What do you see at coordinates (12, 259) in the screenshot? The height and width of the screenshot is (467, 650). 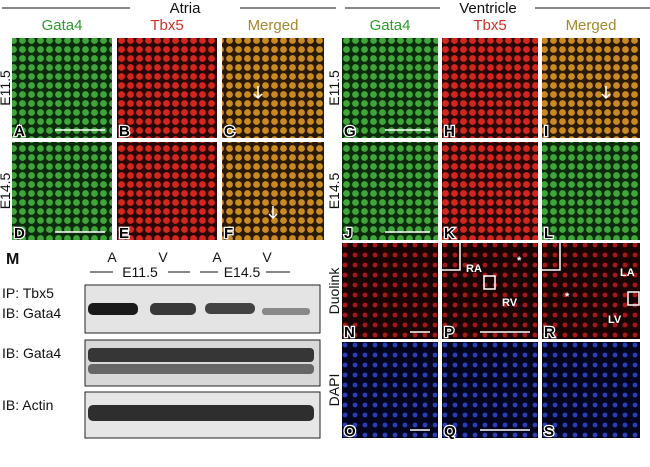 I see `blot-letter: M` at bounding box center [12, 259].